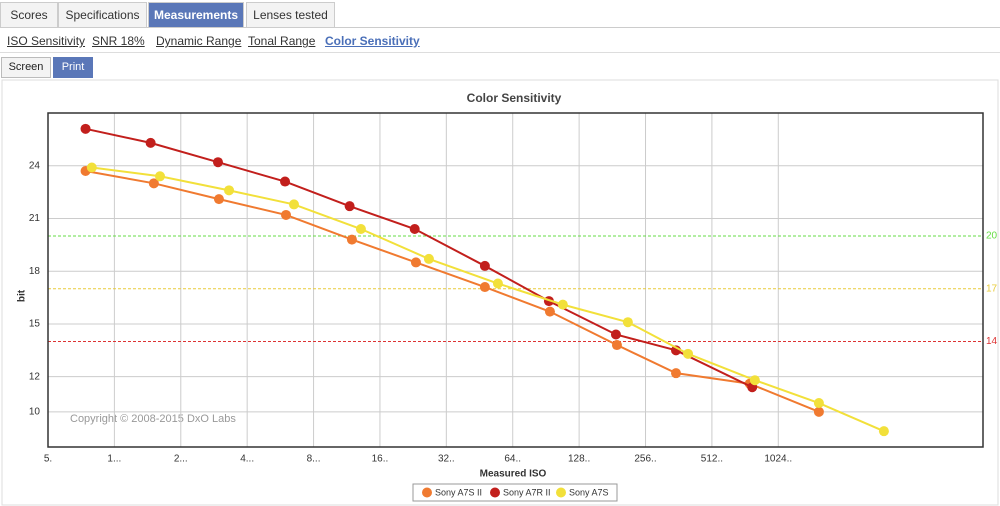 This screenshot has width=1000, height=506. Describe the element at coordinates (458, 492) in the screenshot. I see `legend-label: Sony A7S II` at that location.